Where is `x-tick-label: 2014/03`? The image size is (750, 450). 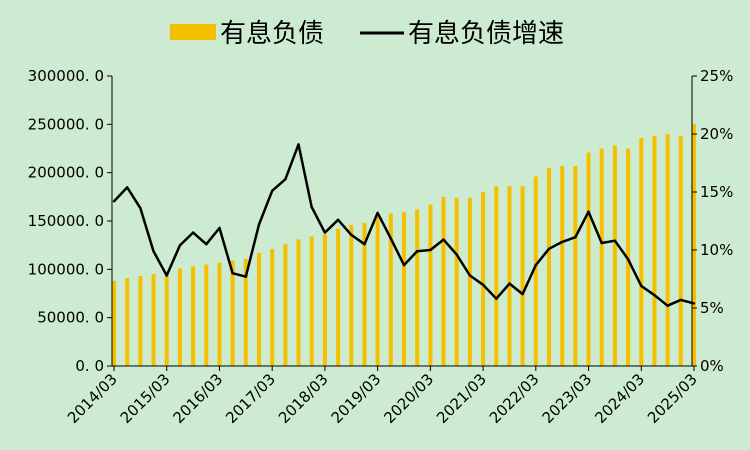 x-tick-label: 2014/03 is located at coordinates (92, 398).